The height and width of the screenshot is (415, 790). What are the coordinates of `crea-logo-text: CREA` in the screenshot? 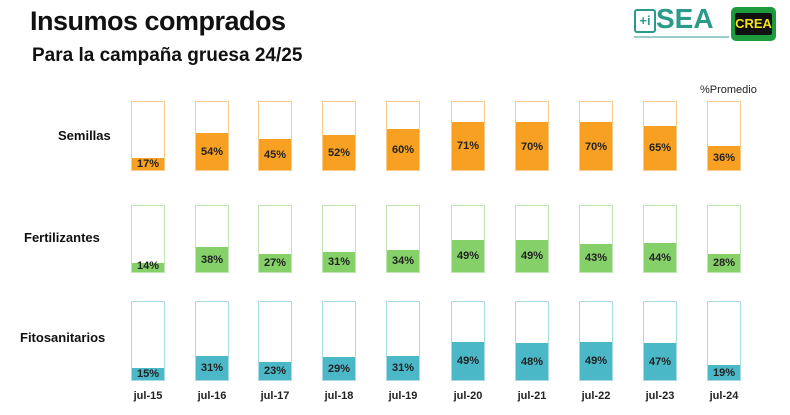 It's located at (753, 24).